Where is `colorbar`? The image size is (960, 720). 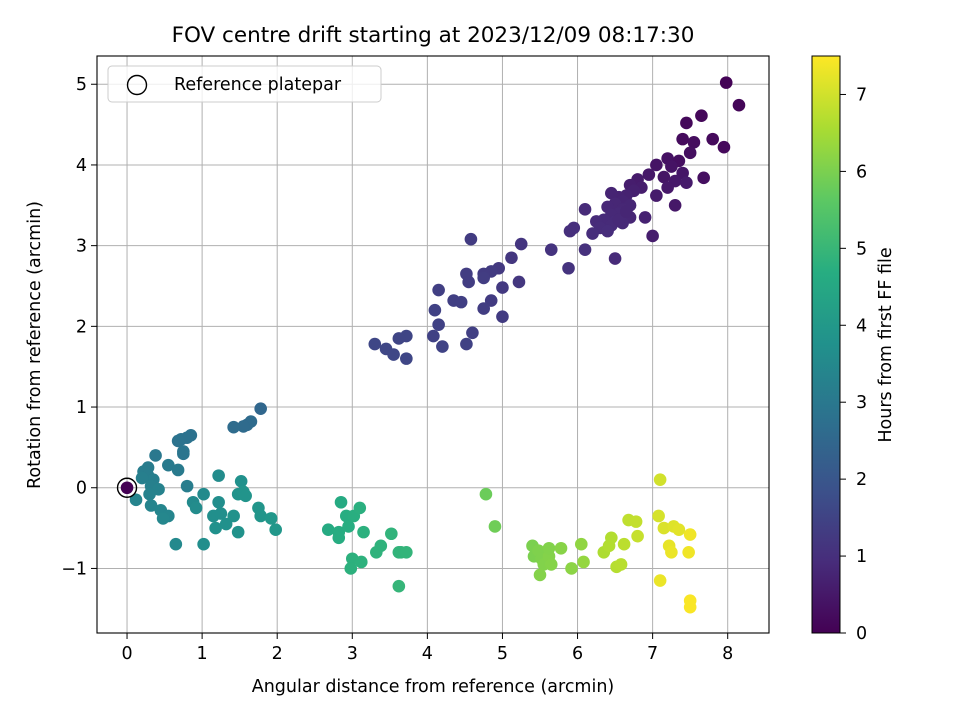 colorbar is located at coordinates (826, 344).